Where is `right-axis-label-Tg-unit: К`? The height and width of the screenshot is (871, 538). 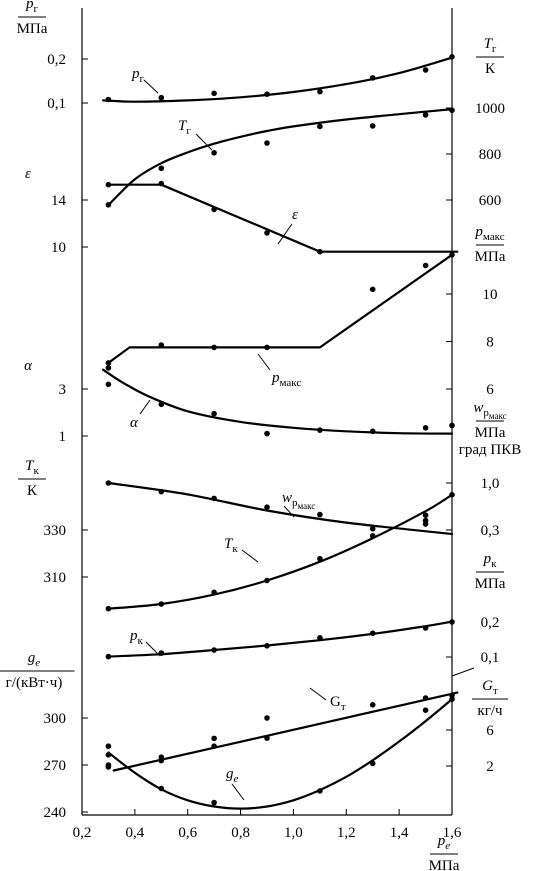
right-axis-label-Tg-unit: К is located at coordinates (490, 69).